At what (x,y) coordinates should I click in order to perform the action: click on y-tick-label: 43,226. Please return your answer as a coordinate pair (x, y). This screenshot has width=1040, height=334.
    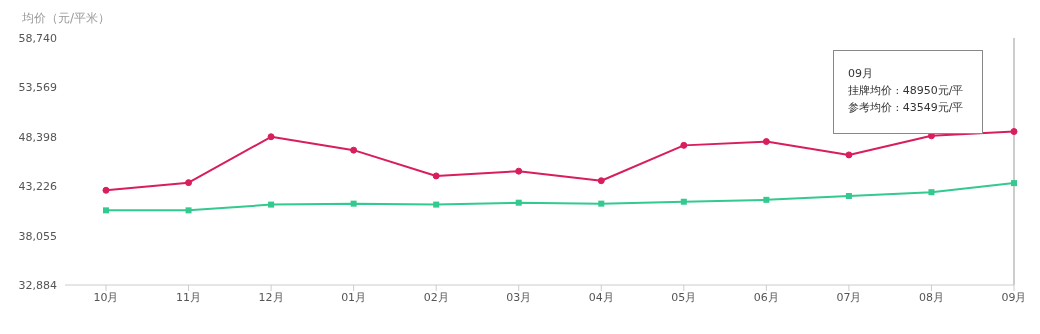
    Looking at the image, I should click on (37, 187).